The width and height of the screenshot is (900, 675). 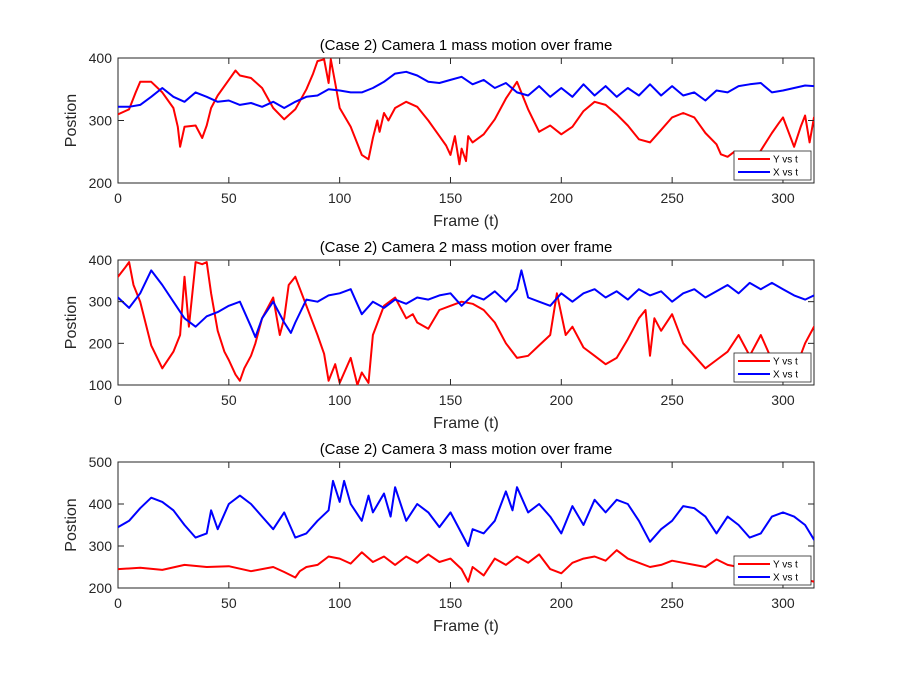 I want to click on chart-title: (Case 2) Camera 2 mass motion over frame, so click(x=466, y=247).